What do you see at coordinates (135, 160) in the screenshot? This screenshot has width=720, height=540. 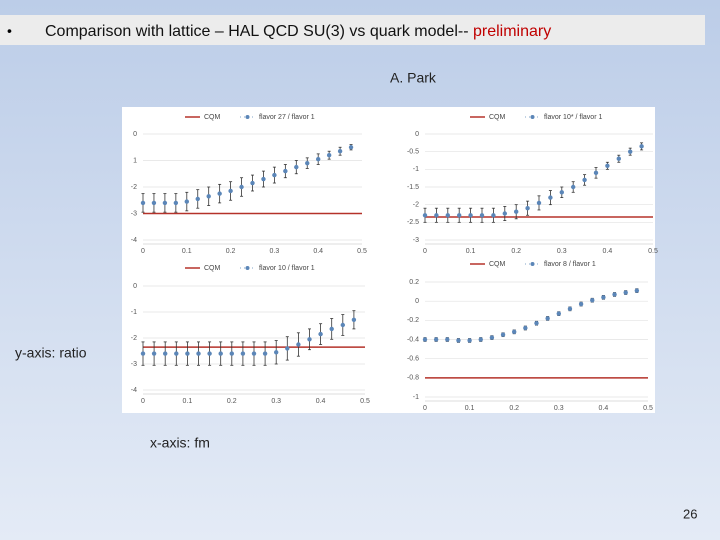 I see `y-tick-label: 1` at bounding box center [135, 160].